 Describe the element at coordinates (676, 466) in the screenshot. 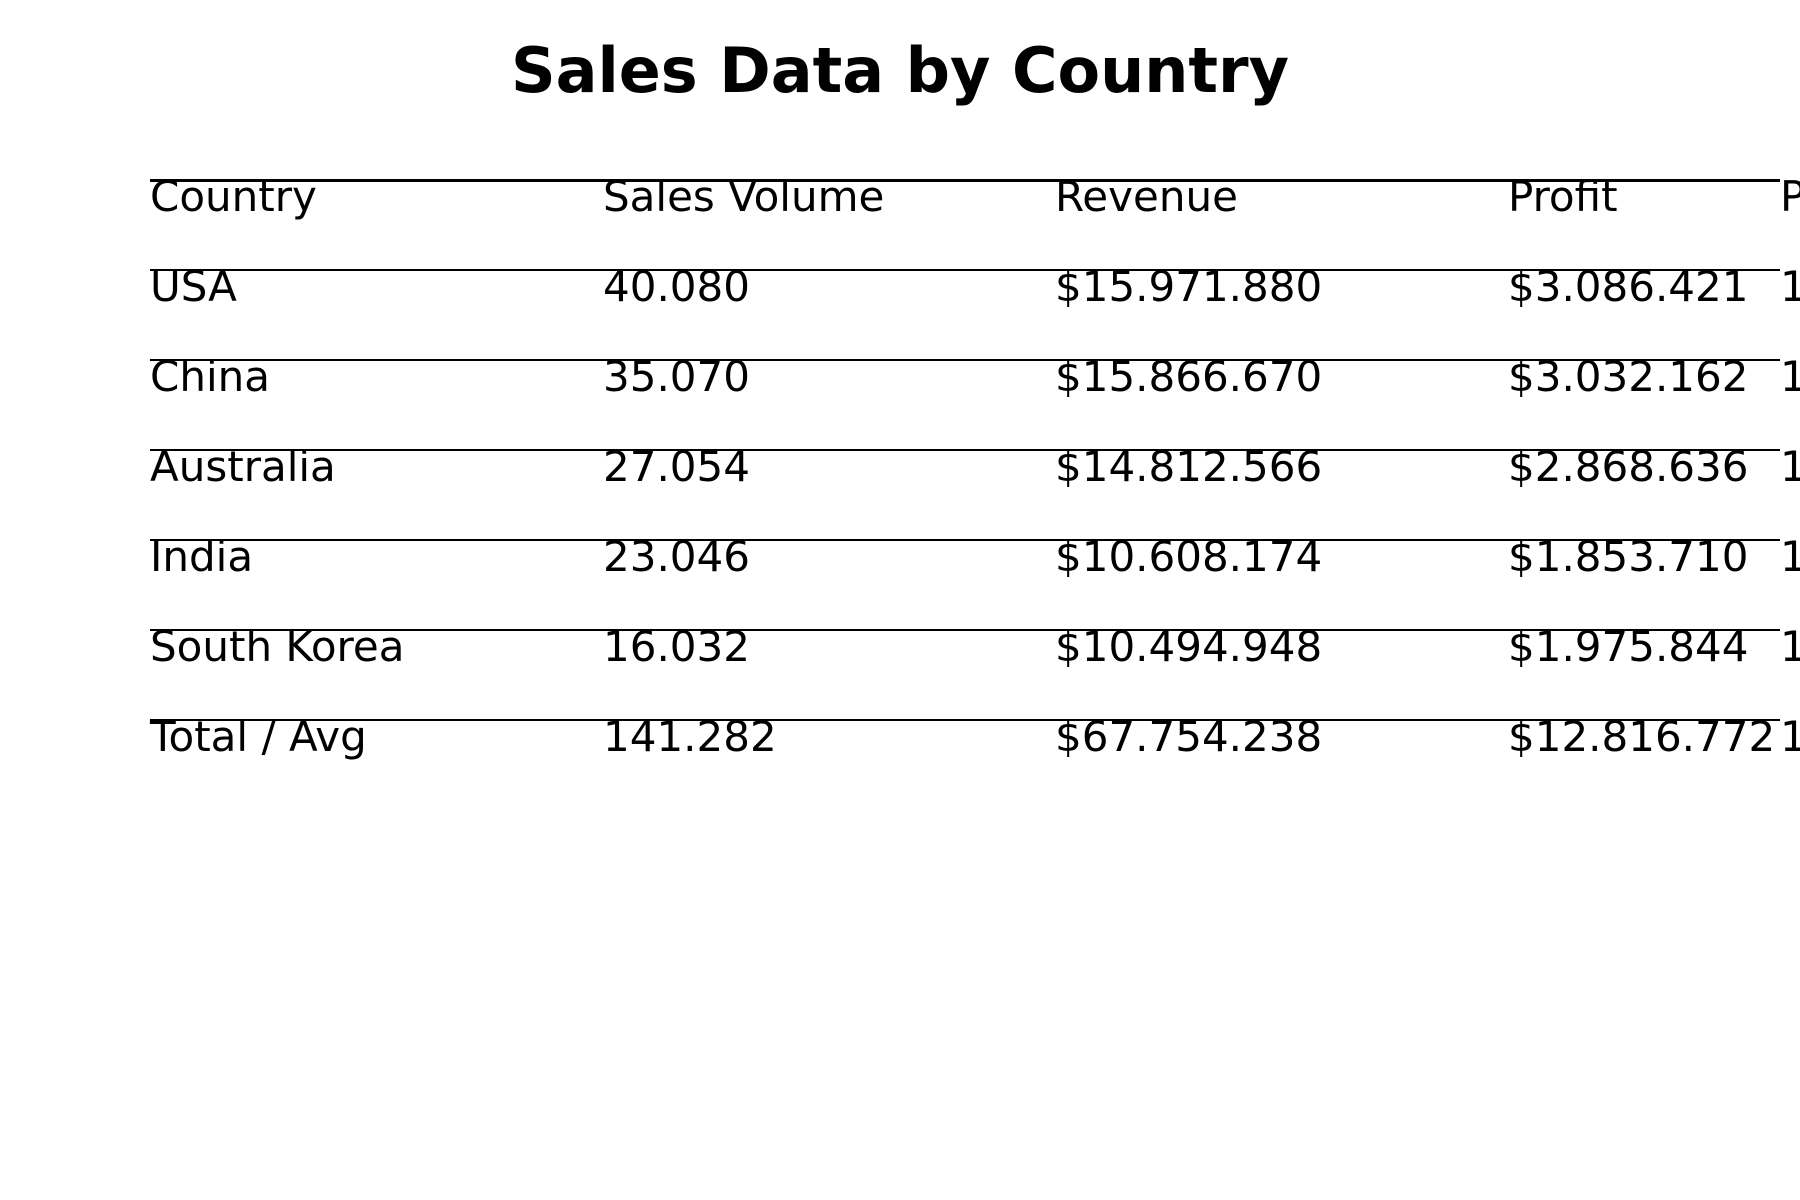

I see `cell-sales-volume: 27.054` at that location.